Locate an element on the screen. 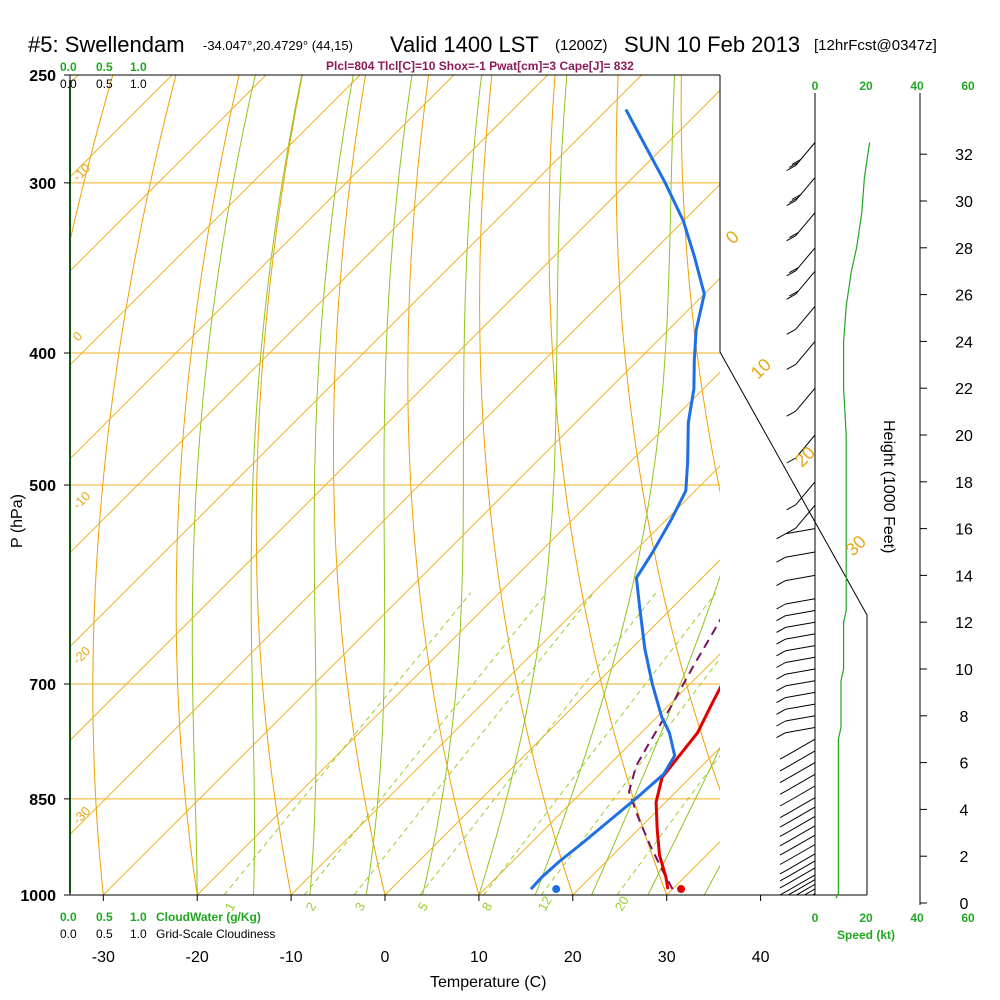  height-tick-label: 2 is located at coordinates (964, 857).